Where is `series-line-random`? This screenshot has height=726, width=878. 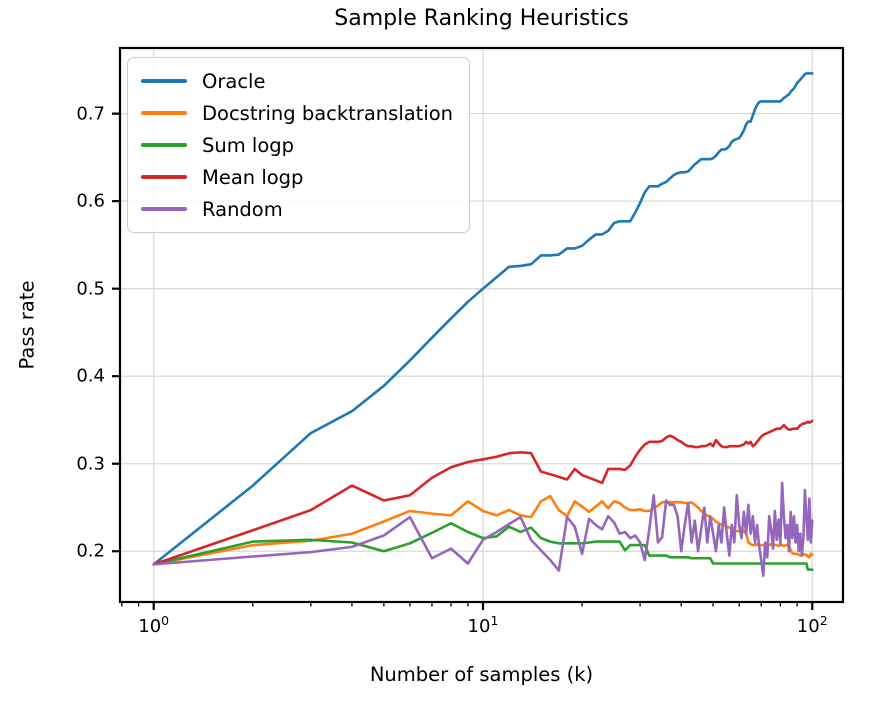 series-line-random is located at coordinates (483, 529).